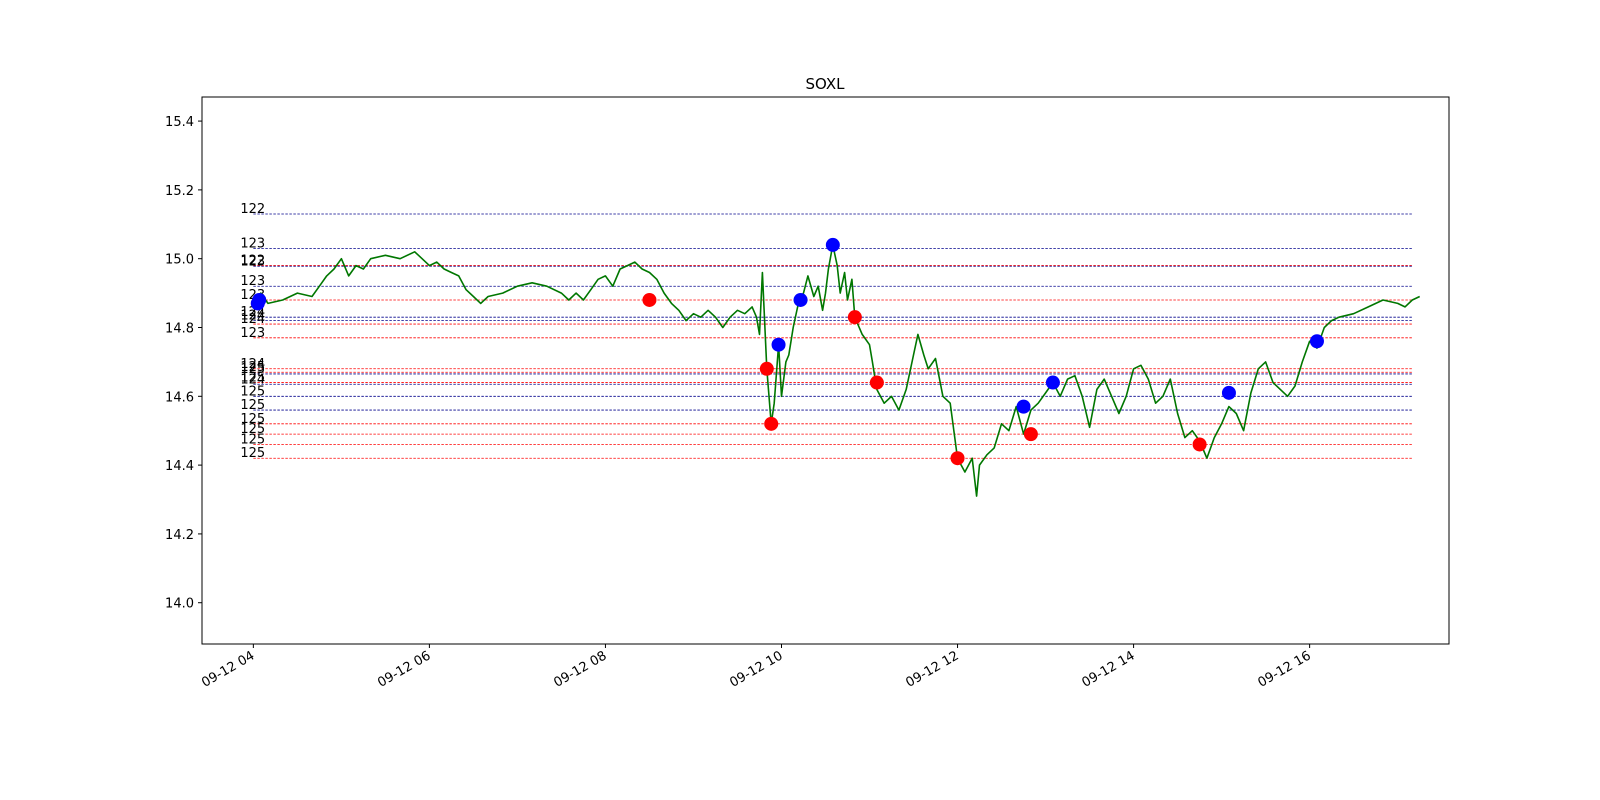 This screenshot has width=1600, height=800. What do you see at coordinates (1285, 669) in the screenshot?
I see `x-tick-label: 09-12 16` at bounding box center [1285, 669].